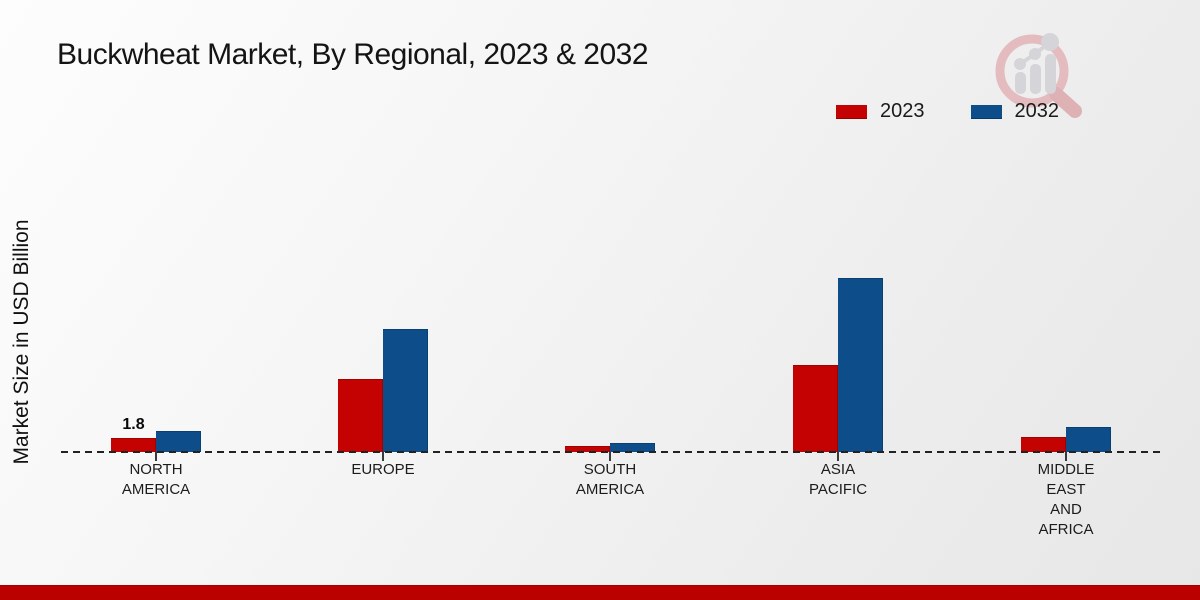 Image resolution: width=1200 pixels, height=600 pixels. What do you see at coordinates (383, 456) in the screenshot?
I see `x-axis-tick-europe` at bounding box center [383, 456].